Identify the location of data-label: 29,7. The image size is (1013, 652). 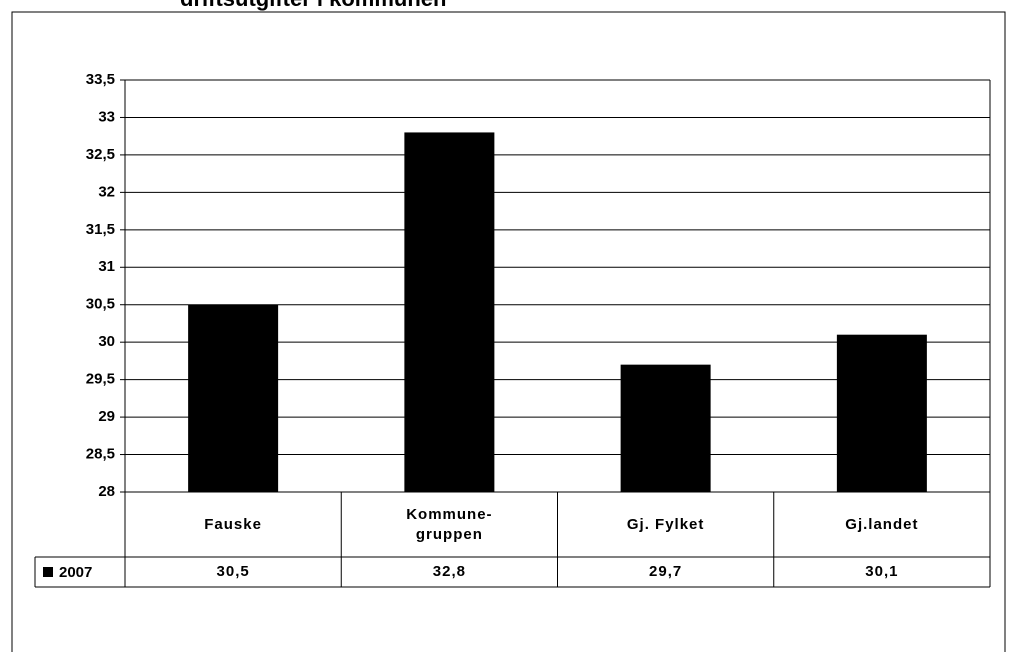
(666, 571).